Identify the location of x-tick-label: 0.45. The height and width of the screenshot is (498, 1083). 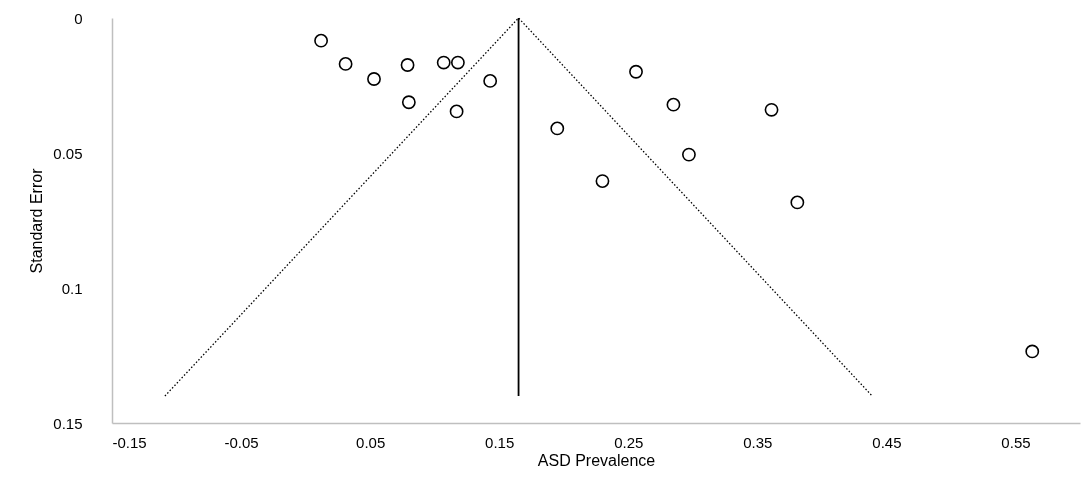
(887, 442).